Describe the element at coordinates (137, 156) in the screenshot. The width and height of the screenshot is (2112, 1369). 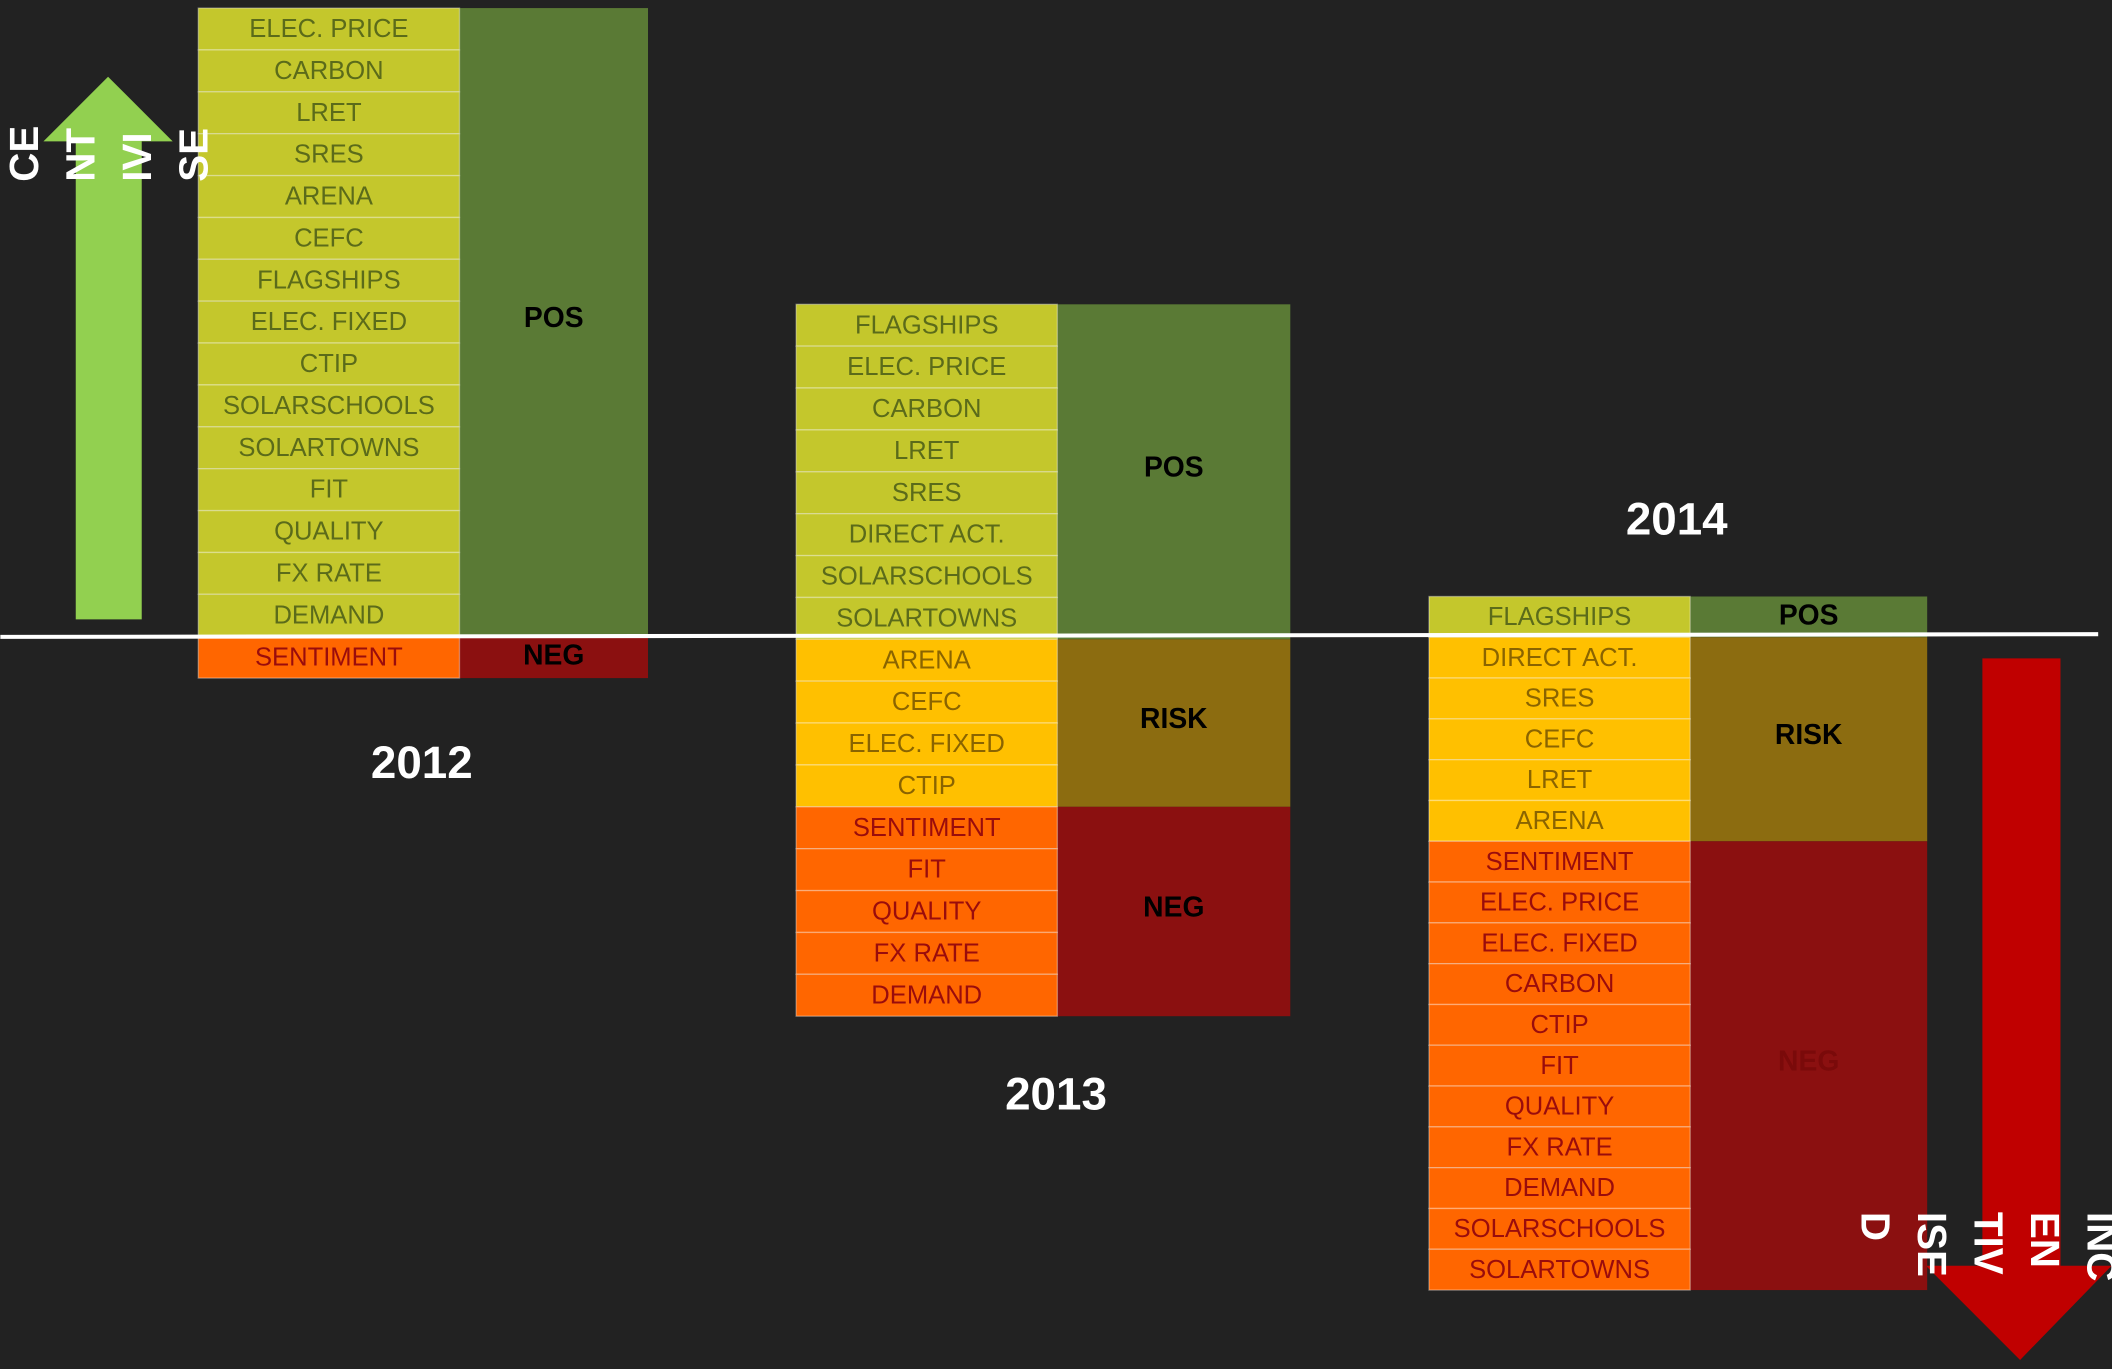
I see `arrow-text: IVI` at that location.